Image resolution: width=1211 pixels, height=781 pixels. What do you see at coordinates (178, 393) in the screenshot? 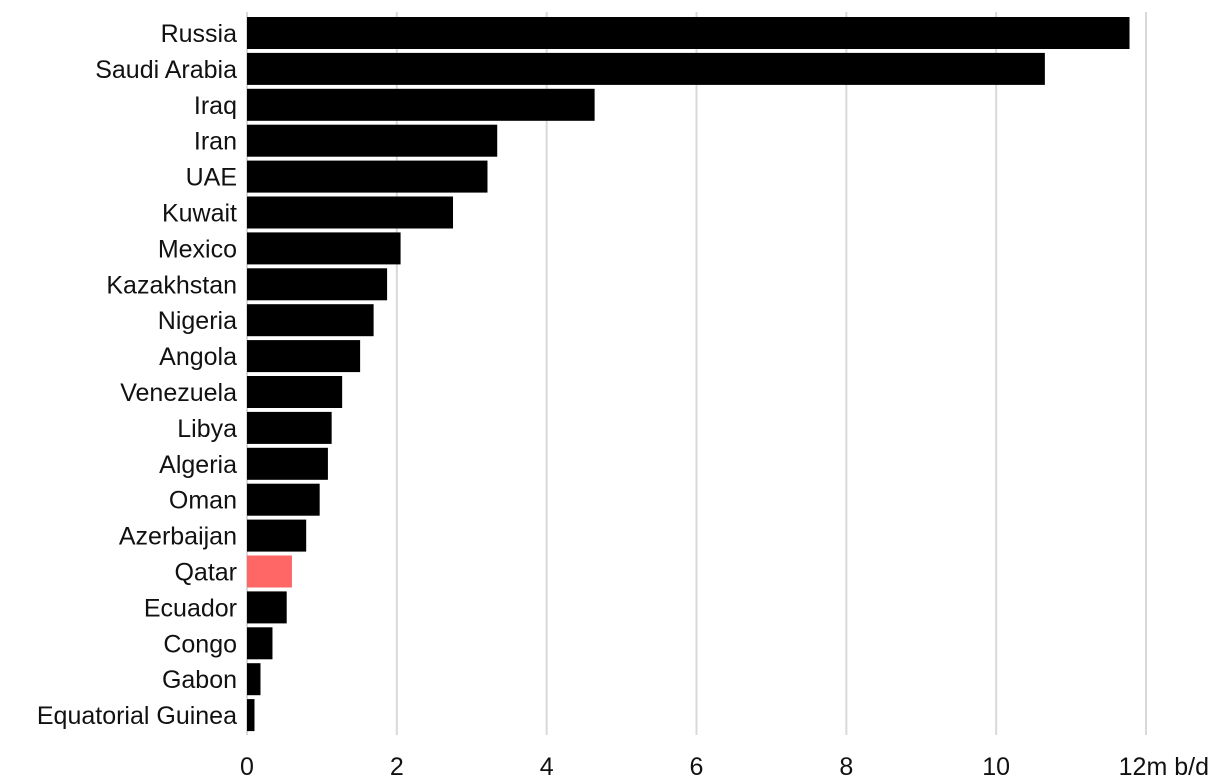
I see `category-label: Venezuela` at bounding box center [178, 393].